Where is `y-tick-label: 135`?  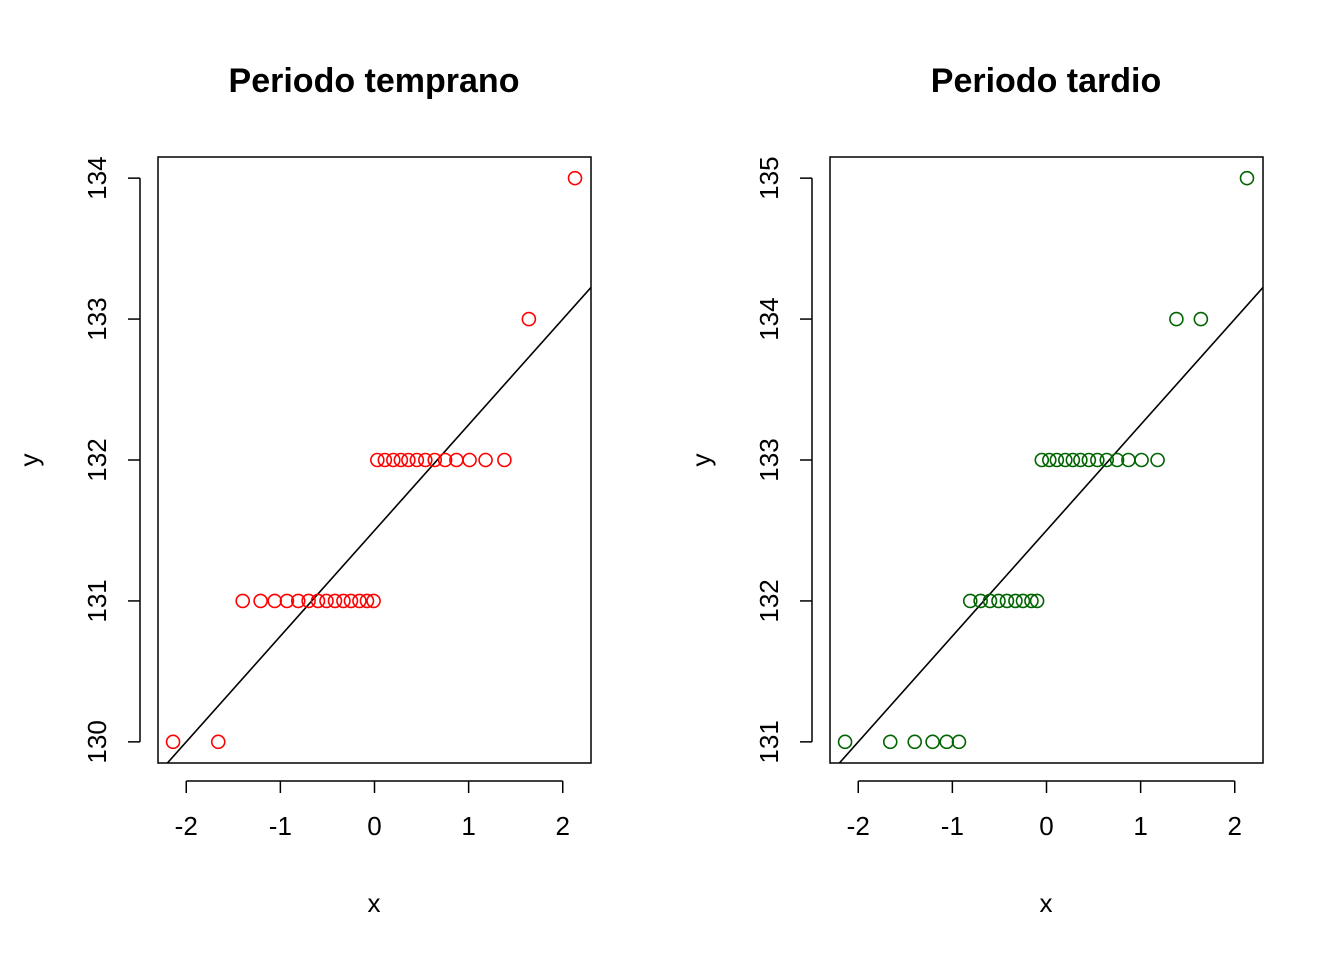
y-tick-label: 135 is located at coordinates (769, 177).